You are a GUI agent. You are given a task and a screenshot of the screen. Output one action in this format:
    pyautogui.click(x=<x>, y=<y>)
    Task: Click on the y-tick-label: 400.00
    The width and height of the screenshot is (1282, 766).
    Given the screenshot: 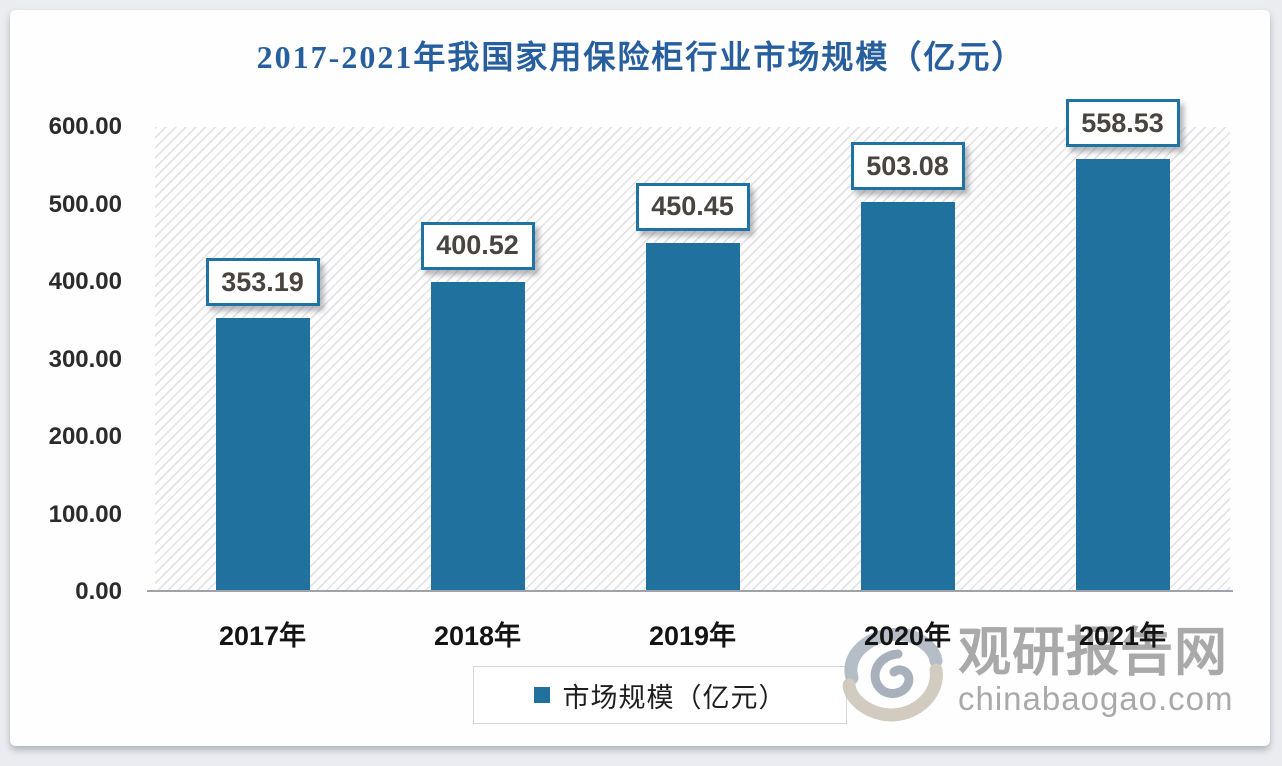 What is the action you would take?
    pyautogui.click(x=85, y=281)
    